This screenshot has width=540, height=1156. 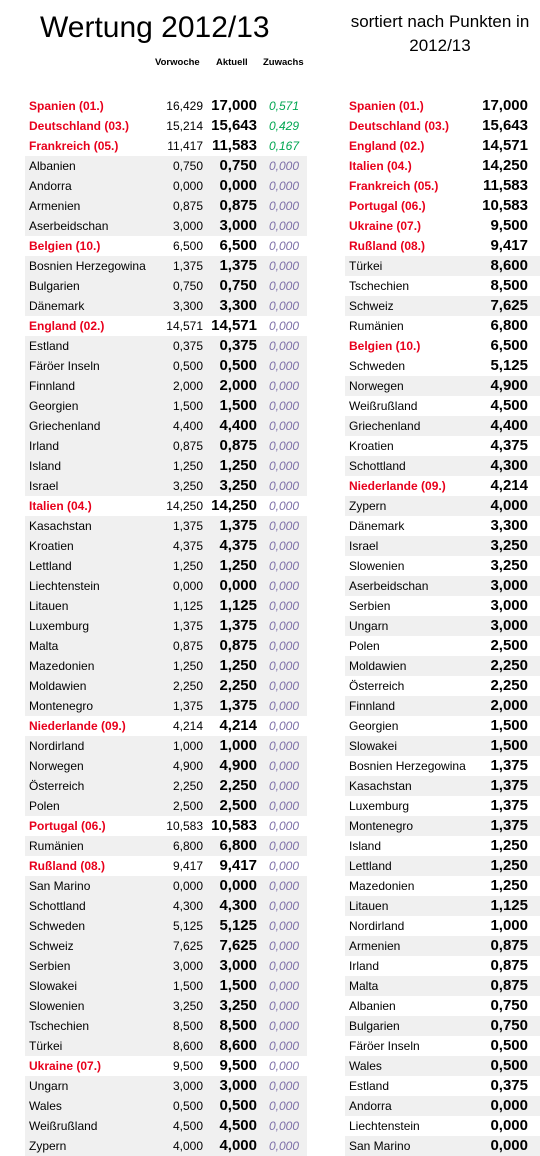 I want to click on previous-week-value: 8,500, so click(x=187, y=1026).